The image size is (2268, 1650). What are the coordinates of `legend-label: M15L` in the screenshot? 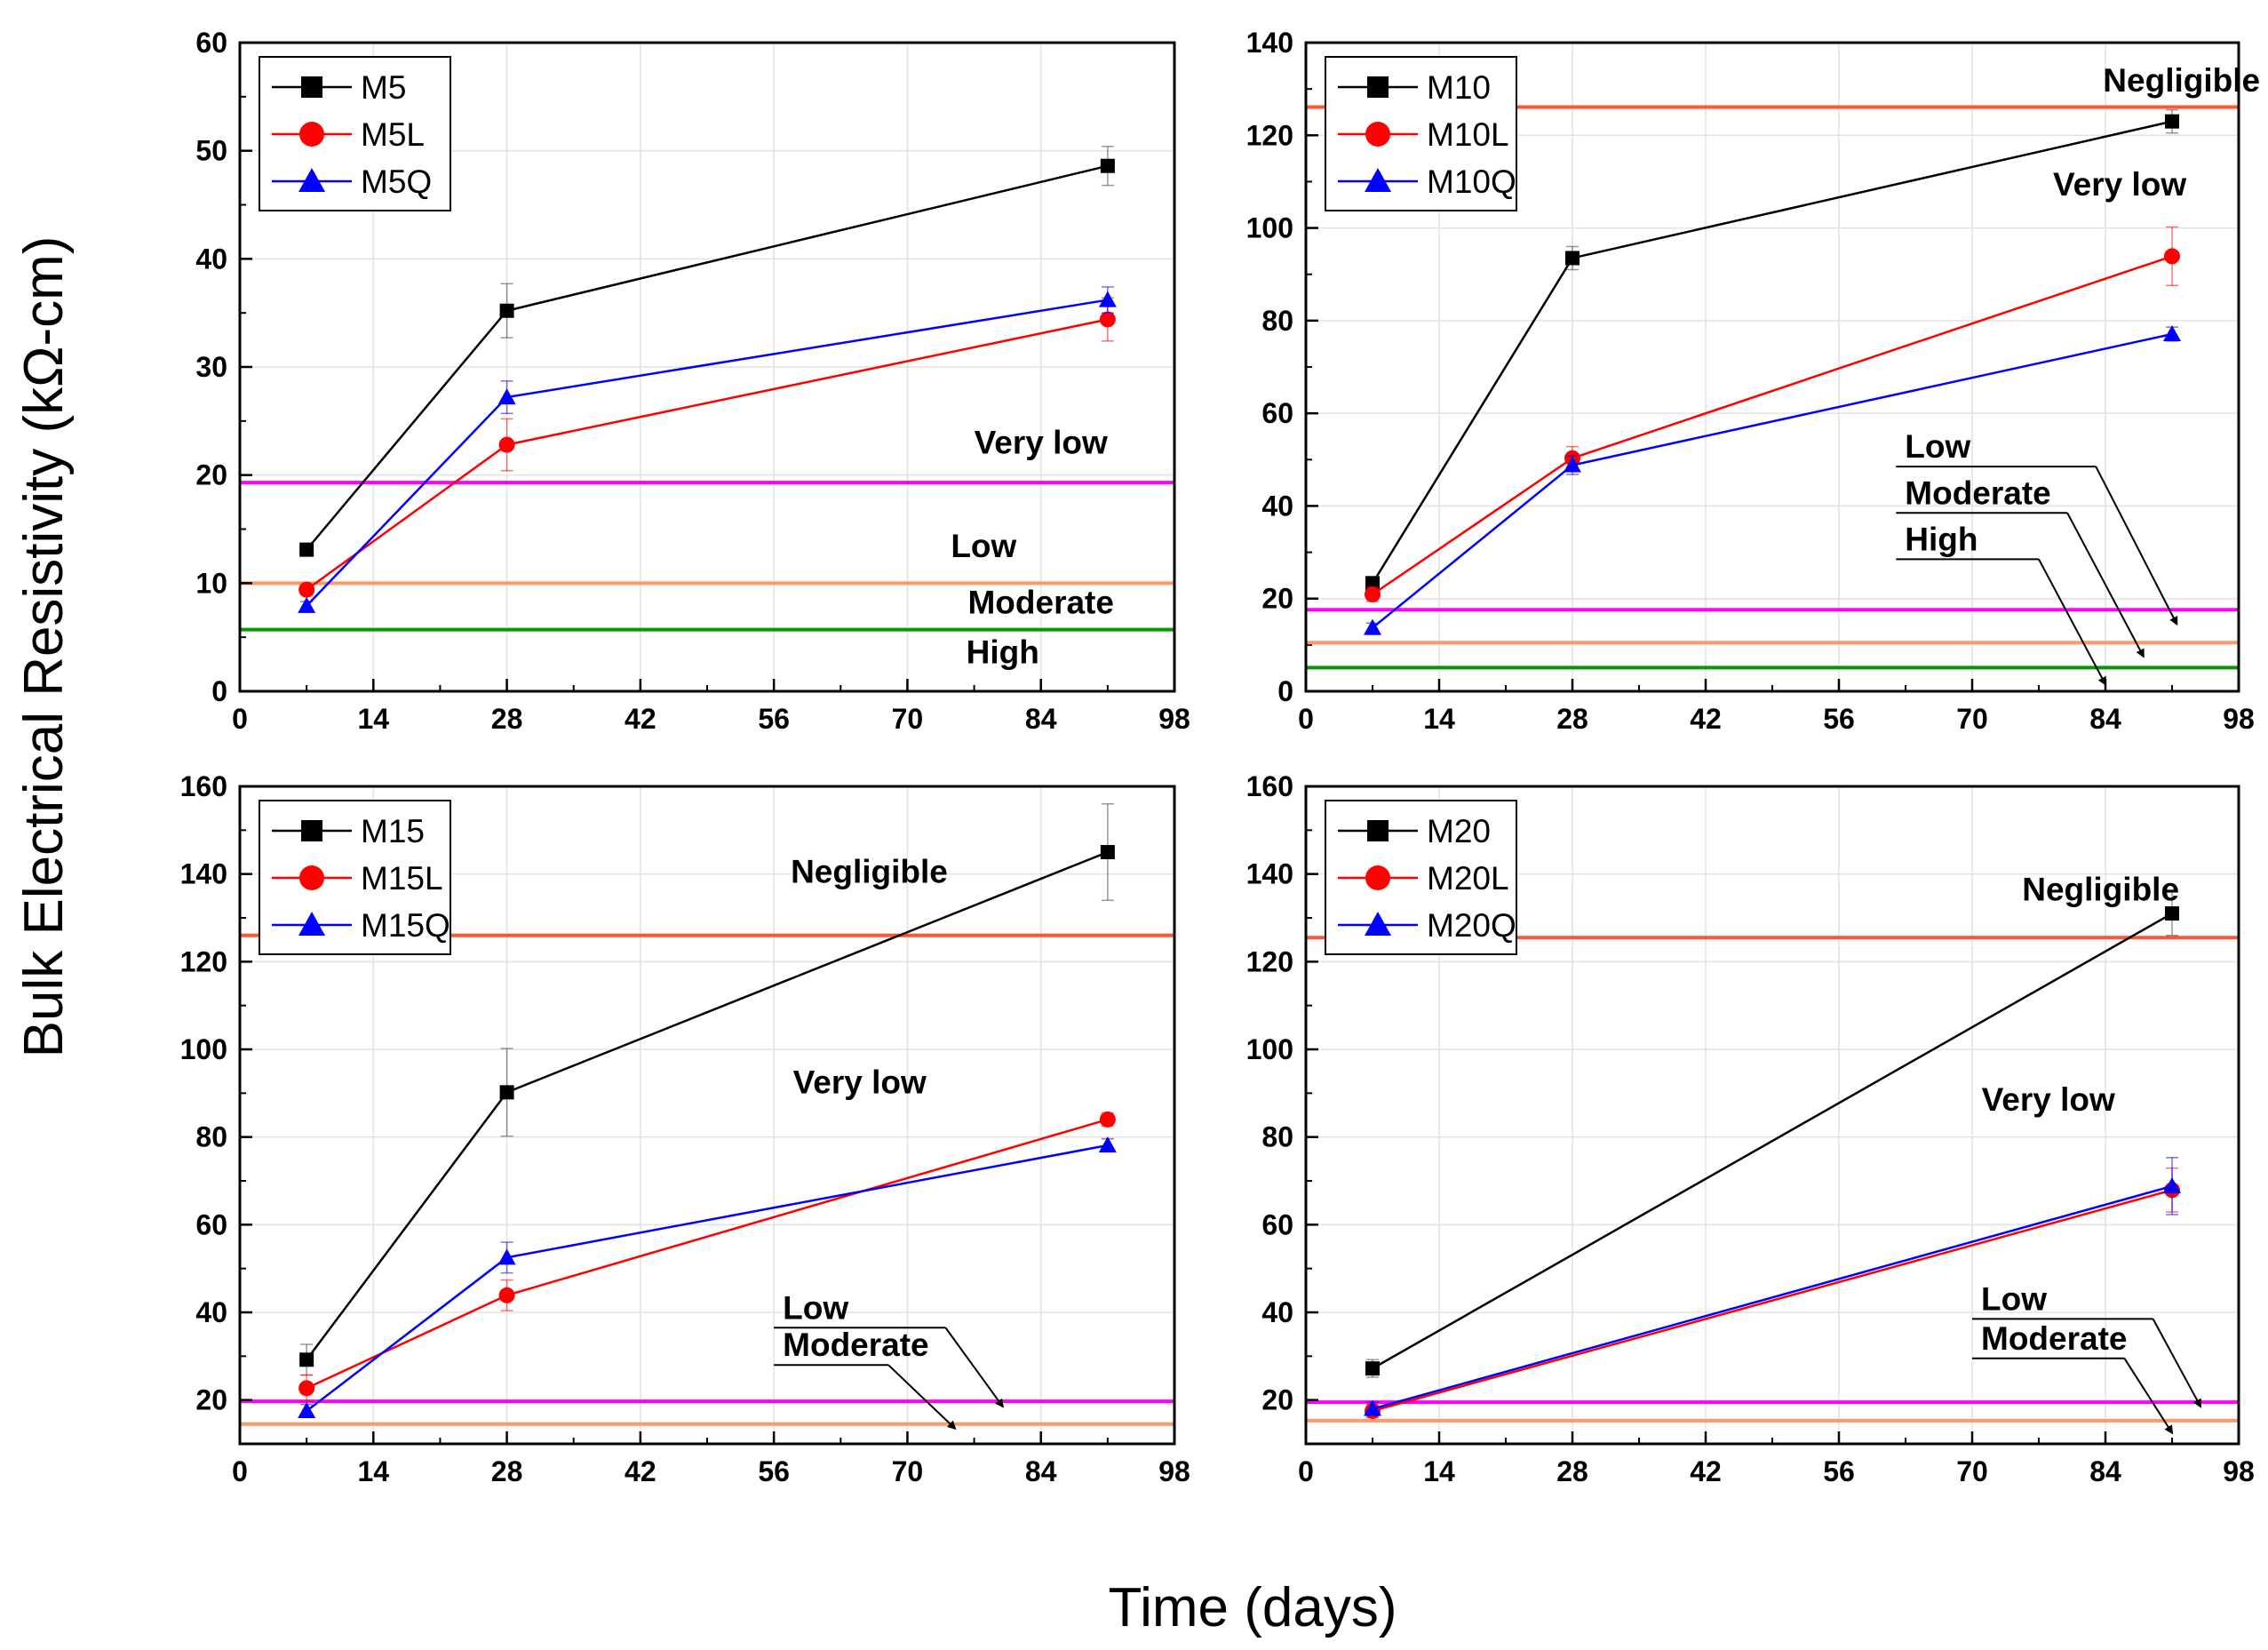 It's located at (402, 879).